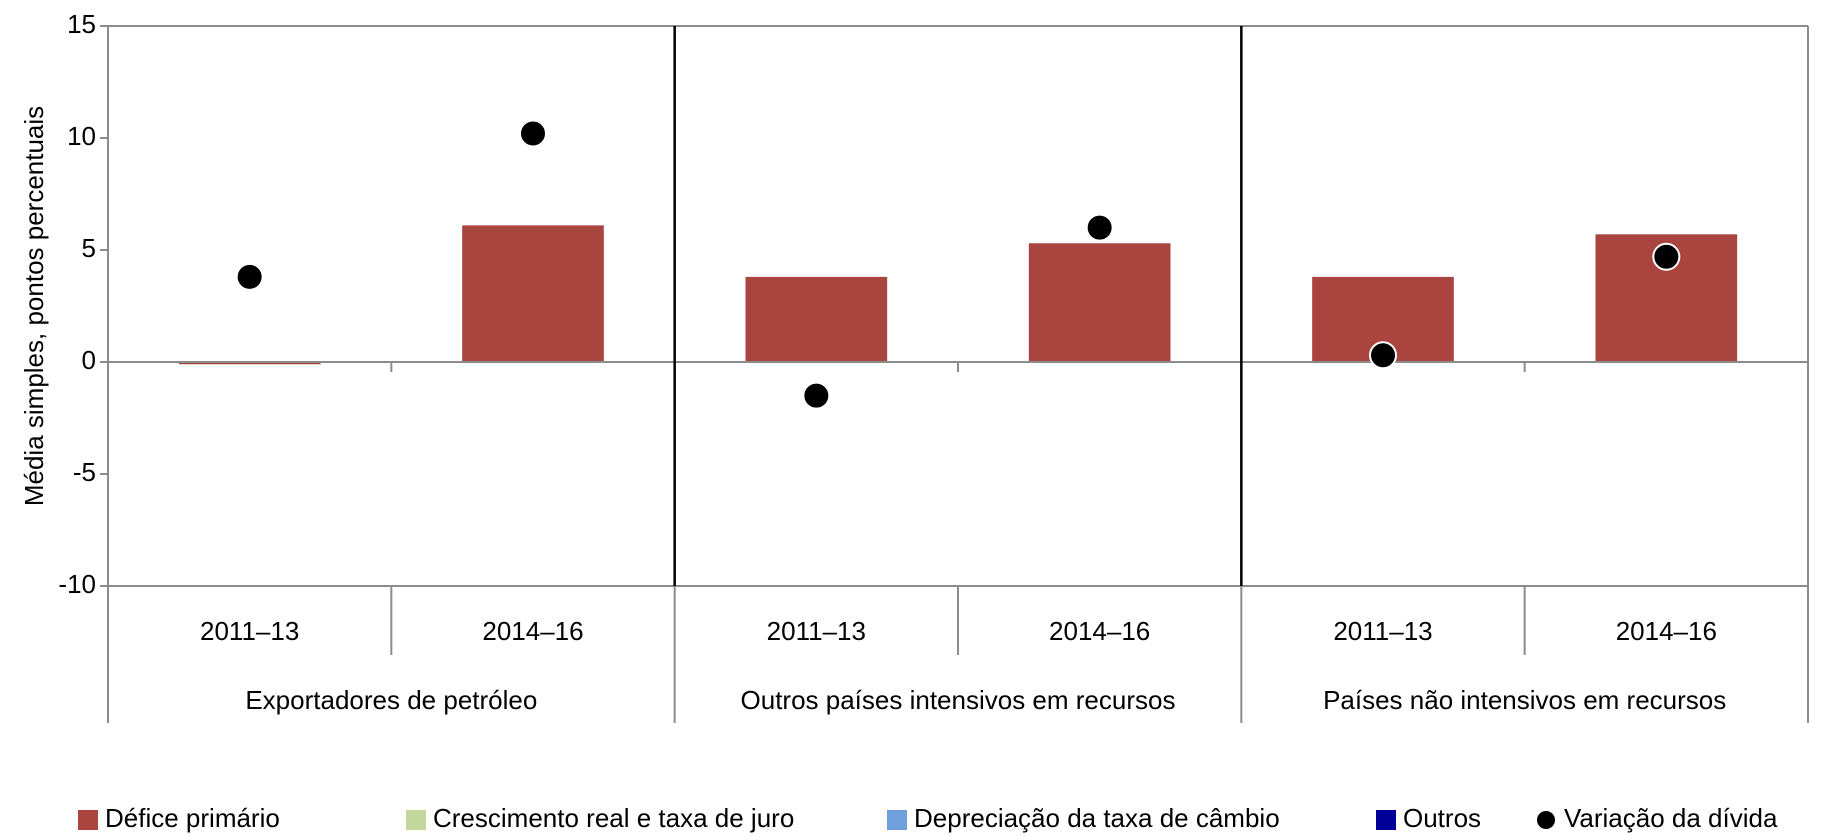 The image size is (1829, 840). What do you see at coordinates (192, 818) in the screenshot?
I see `legend-label: Défice primário` at bounding box center [192, 818].